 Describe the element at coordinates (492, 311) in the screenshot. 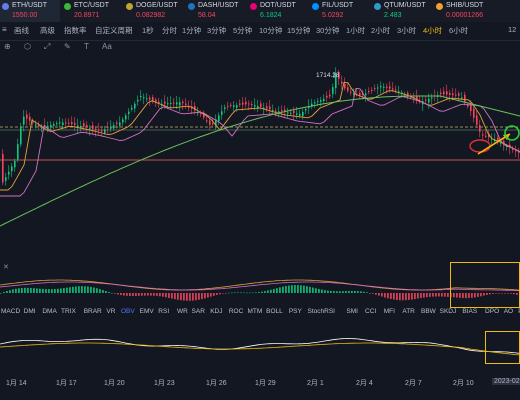

I see `indicator-tab-dpo: DPO` at that location.